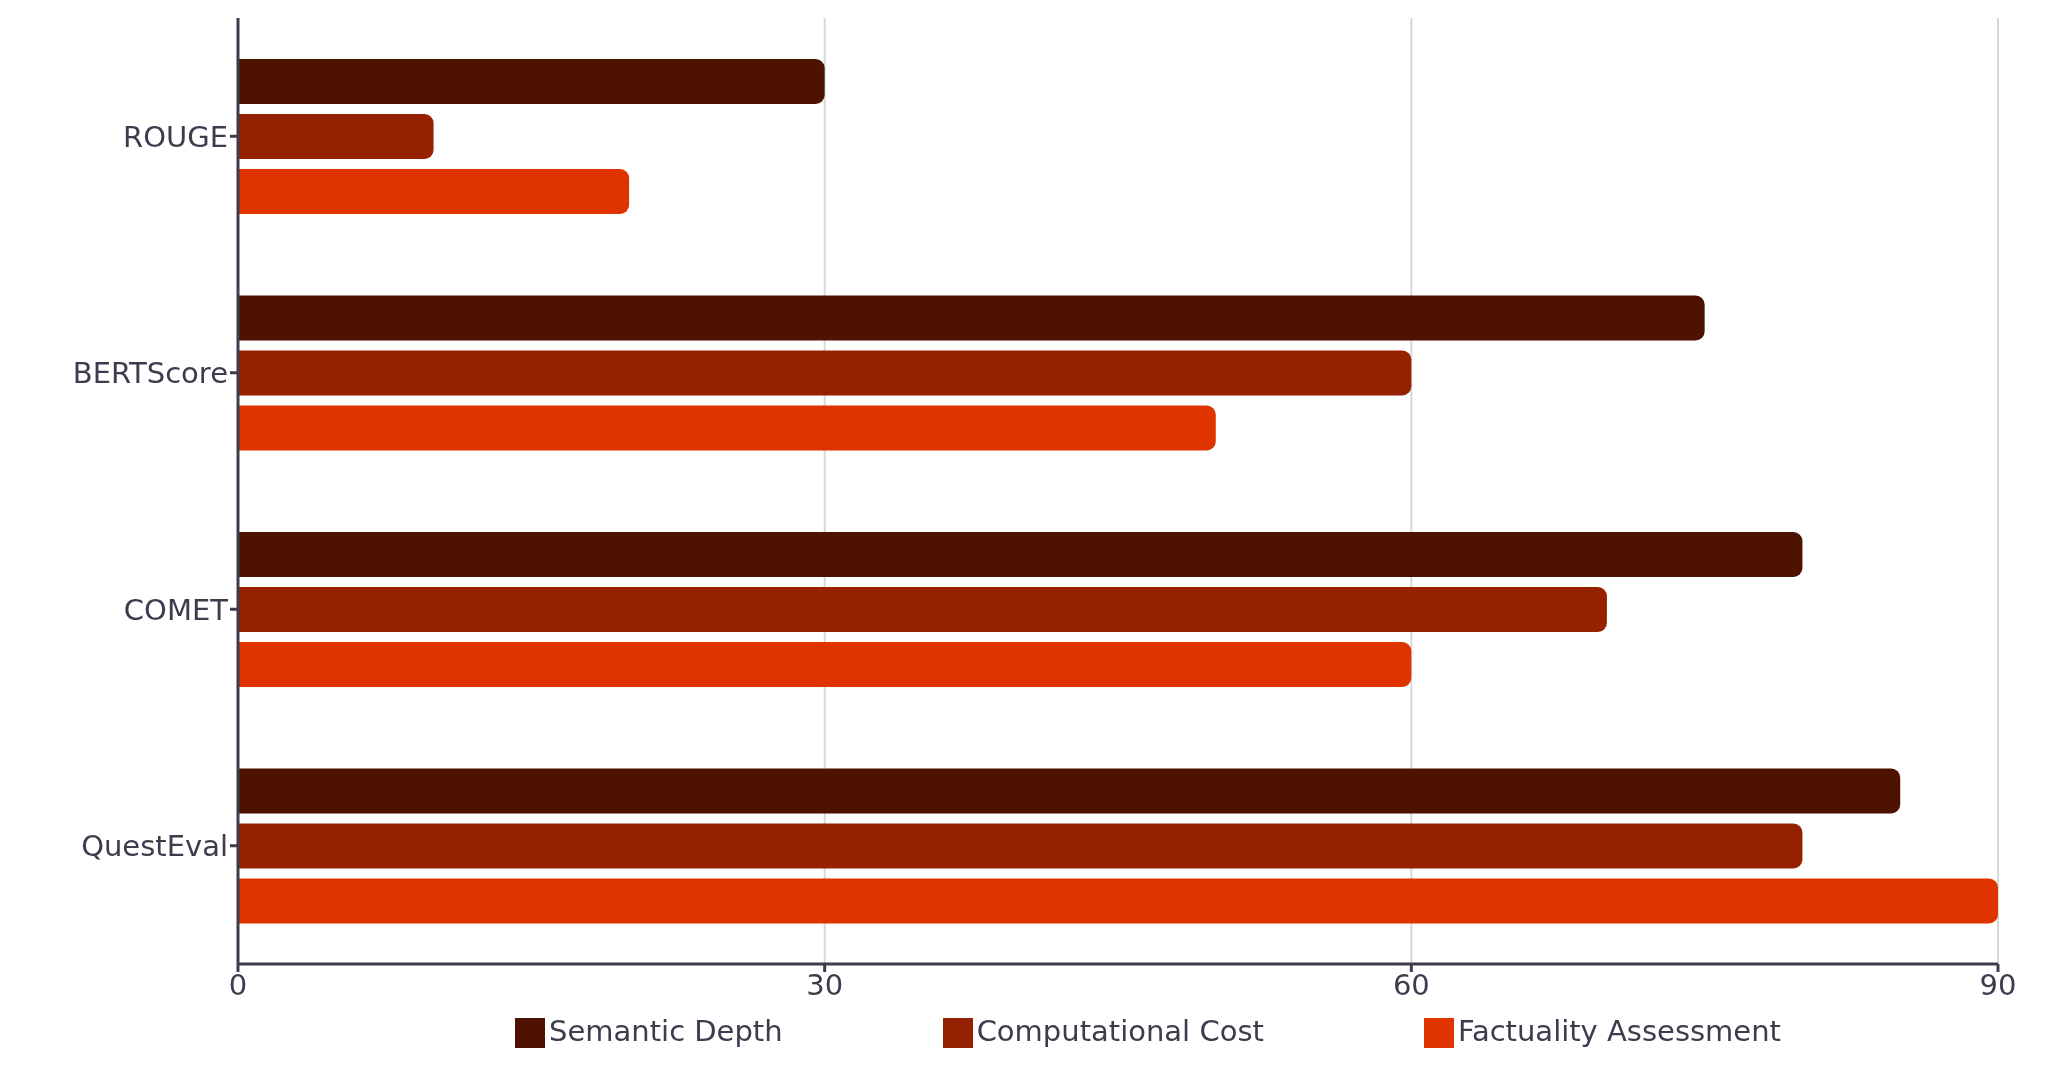  What do you see at coordinates (1411, 984) in the screenshot?
I see `x-tick-label: 60` at bounding box center [1411, 984].